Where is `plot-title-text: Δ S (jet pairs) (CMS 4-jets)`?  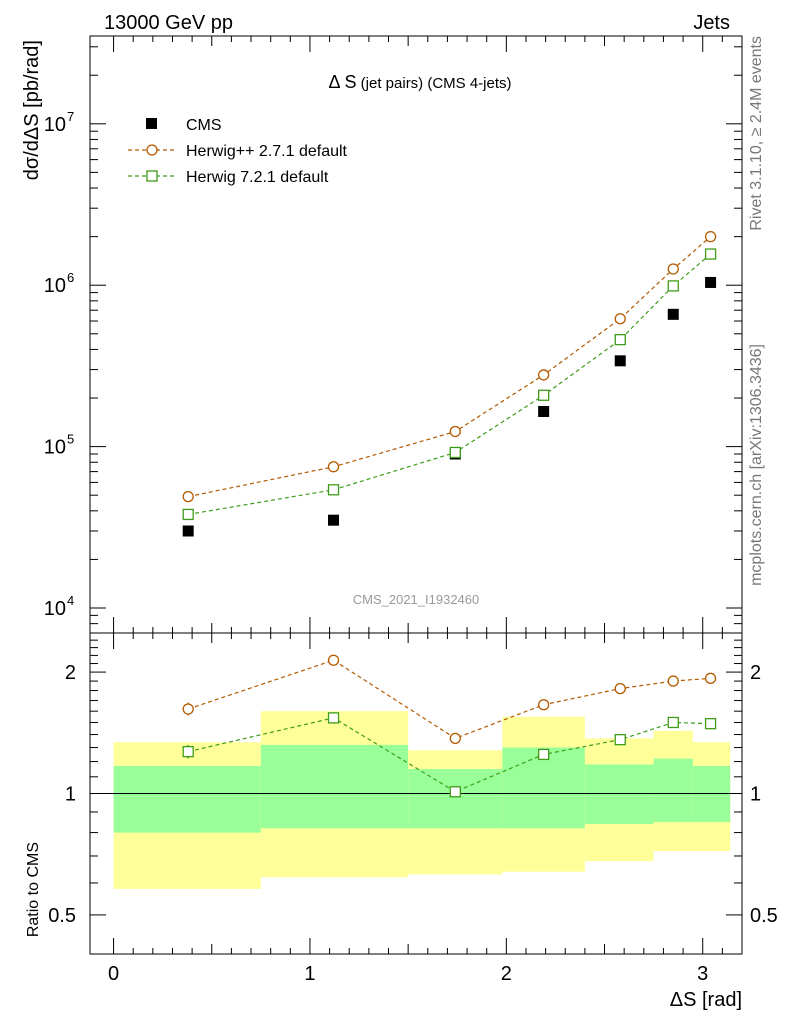 plot-title-text: Δ S (jet pairs) (CMS 4-jets) is located at coordinates (419, 82).